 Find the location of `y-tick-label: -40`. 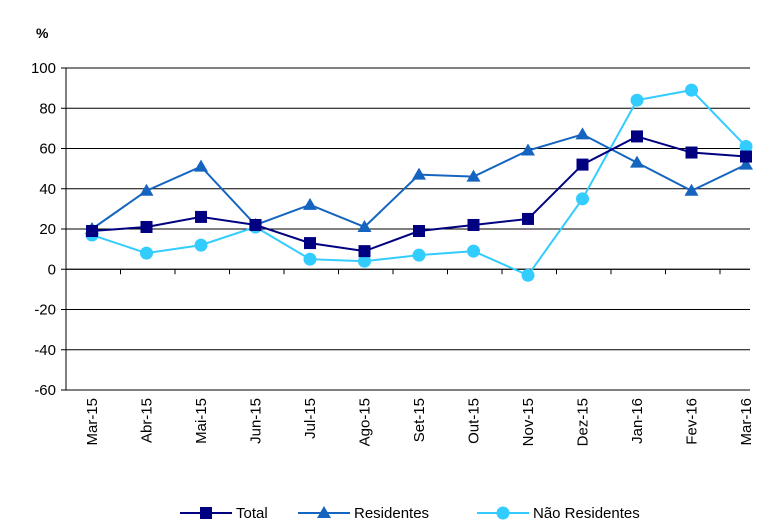

y-tick-label: -40 is located at coordinates (45, 350).